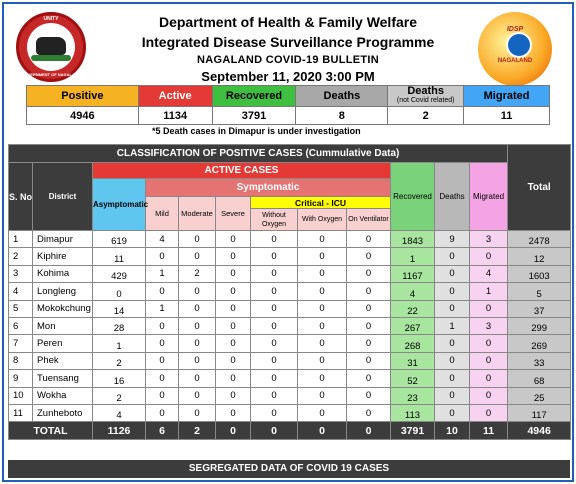 The height and width of the screenshot is (484, 576). What do you see at coordinates (426, 115) in the screenshot?
I see `deaths-nc-value: 2` at bounding box center [426, 115].